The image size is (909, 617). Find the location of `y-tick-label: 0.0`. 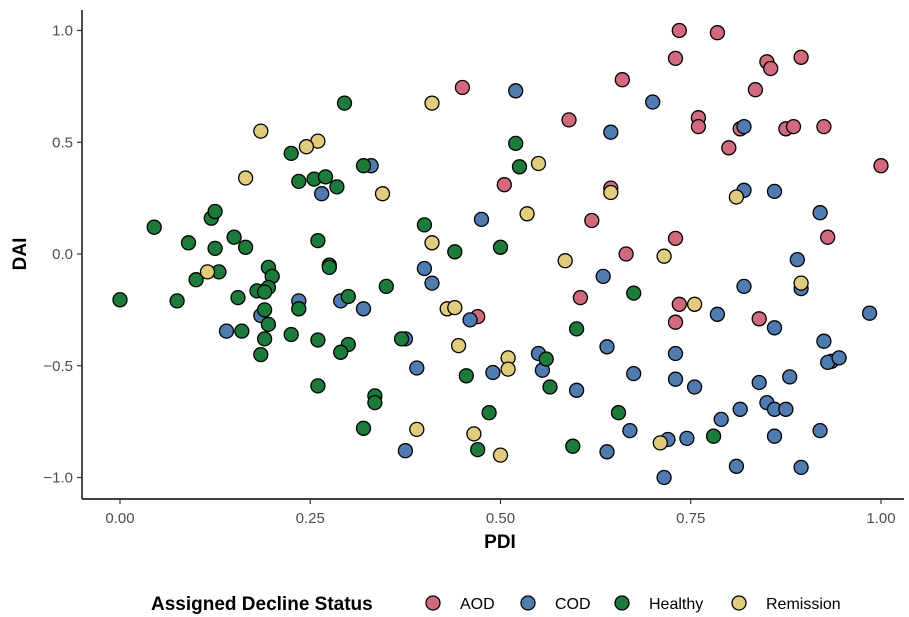

y-tick-label: 0.0 is located at coordinates (62, 254).